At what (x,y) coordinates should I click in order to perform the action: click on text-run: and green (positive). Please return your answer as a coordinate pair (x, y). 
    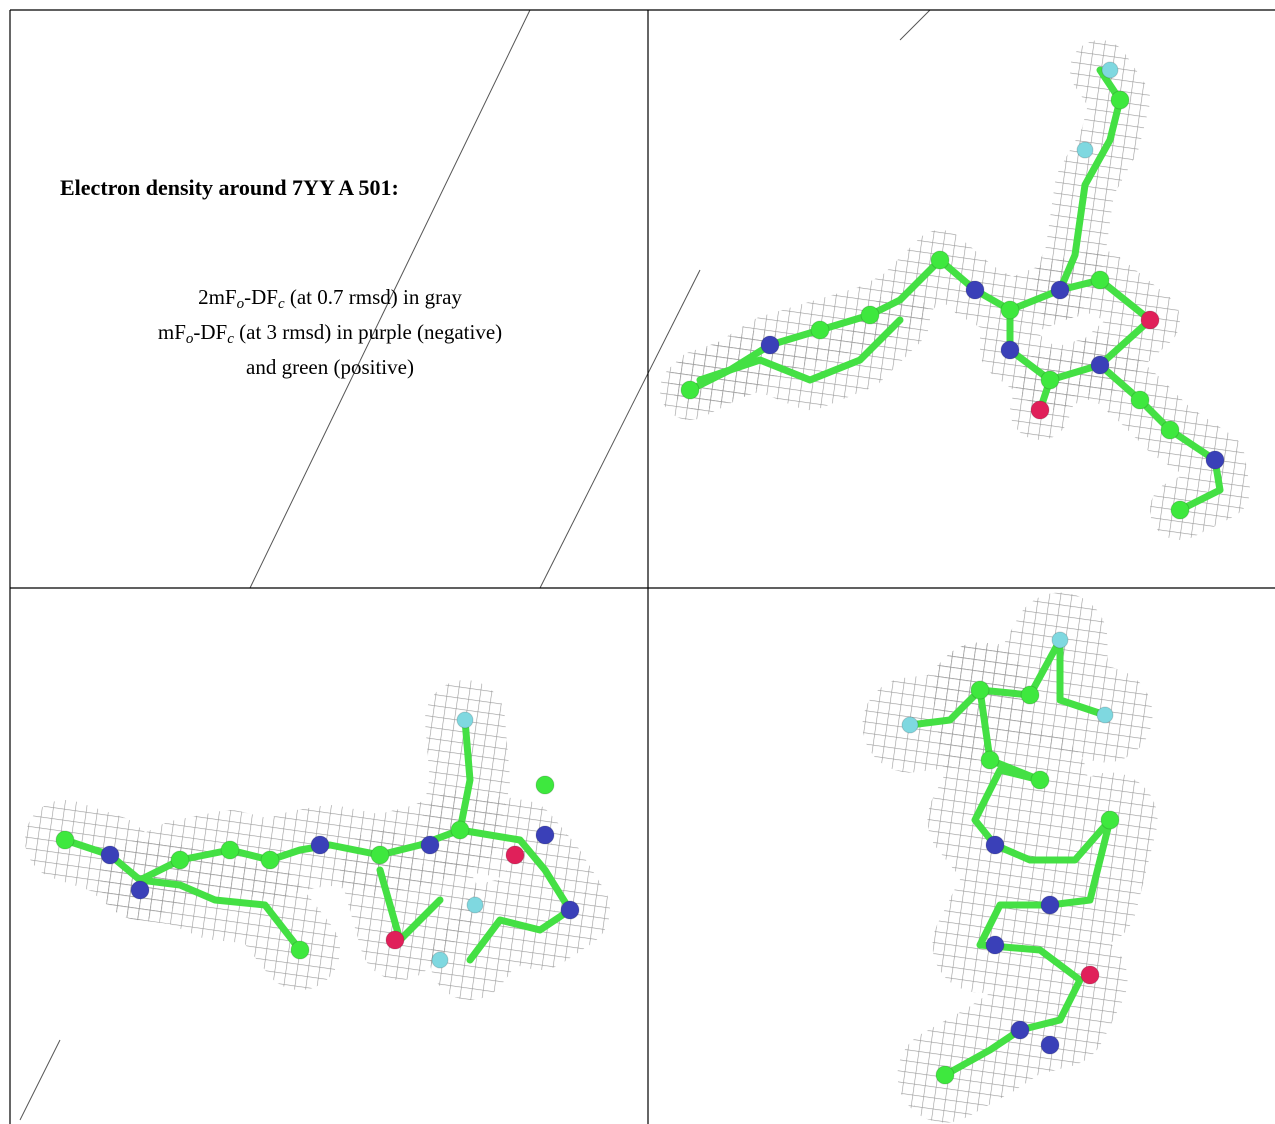
    Looking at the image, I should click on (330, 367).